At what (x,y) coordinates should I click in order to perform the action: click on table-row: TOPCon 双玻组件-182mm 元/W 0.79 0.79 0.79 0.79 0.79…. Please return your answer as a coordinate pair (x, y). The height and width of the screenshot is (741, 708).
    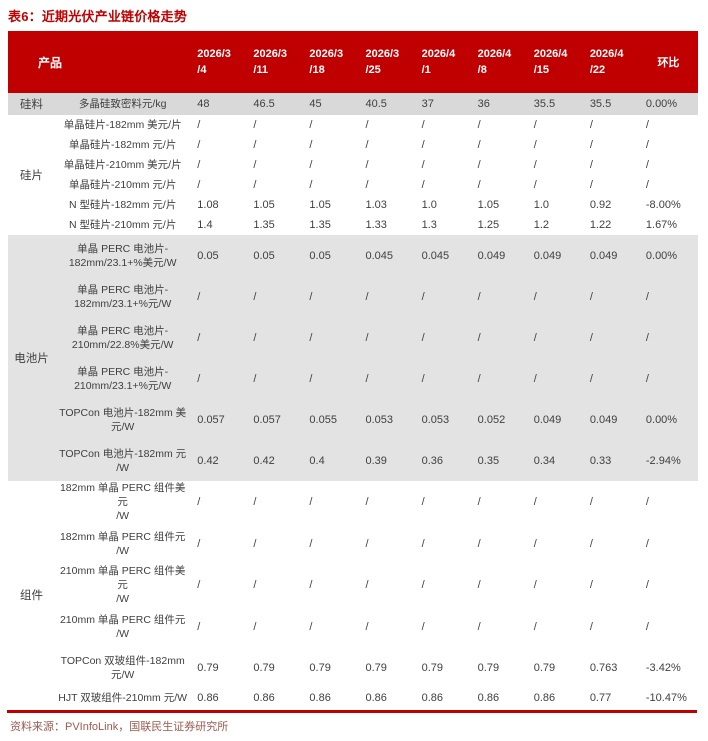
    Looking at the image, I should click on (353, 667).